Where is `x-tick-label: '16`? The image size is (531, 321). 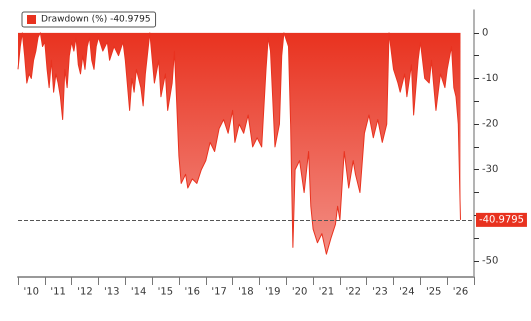
x-tick-label: '16 is located at coordinates (192, 292).